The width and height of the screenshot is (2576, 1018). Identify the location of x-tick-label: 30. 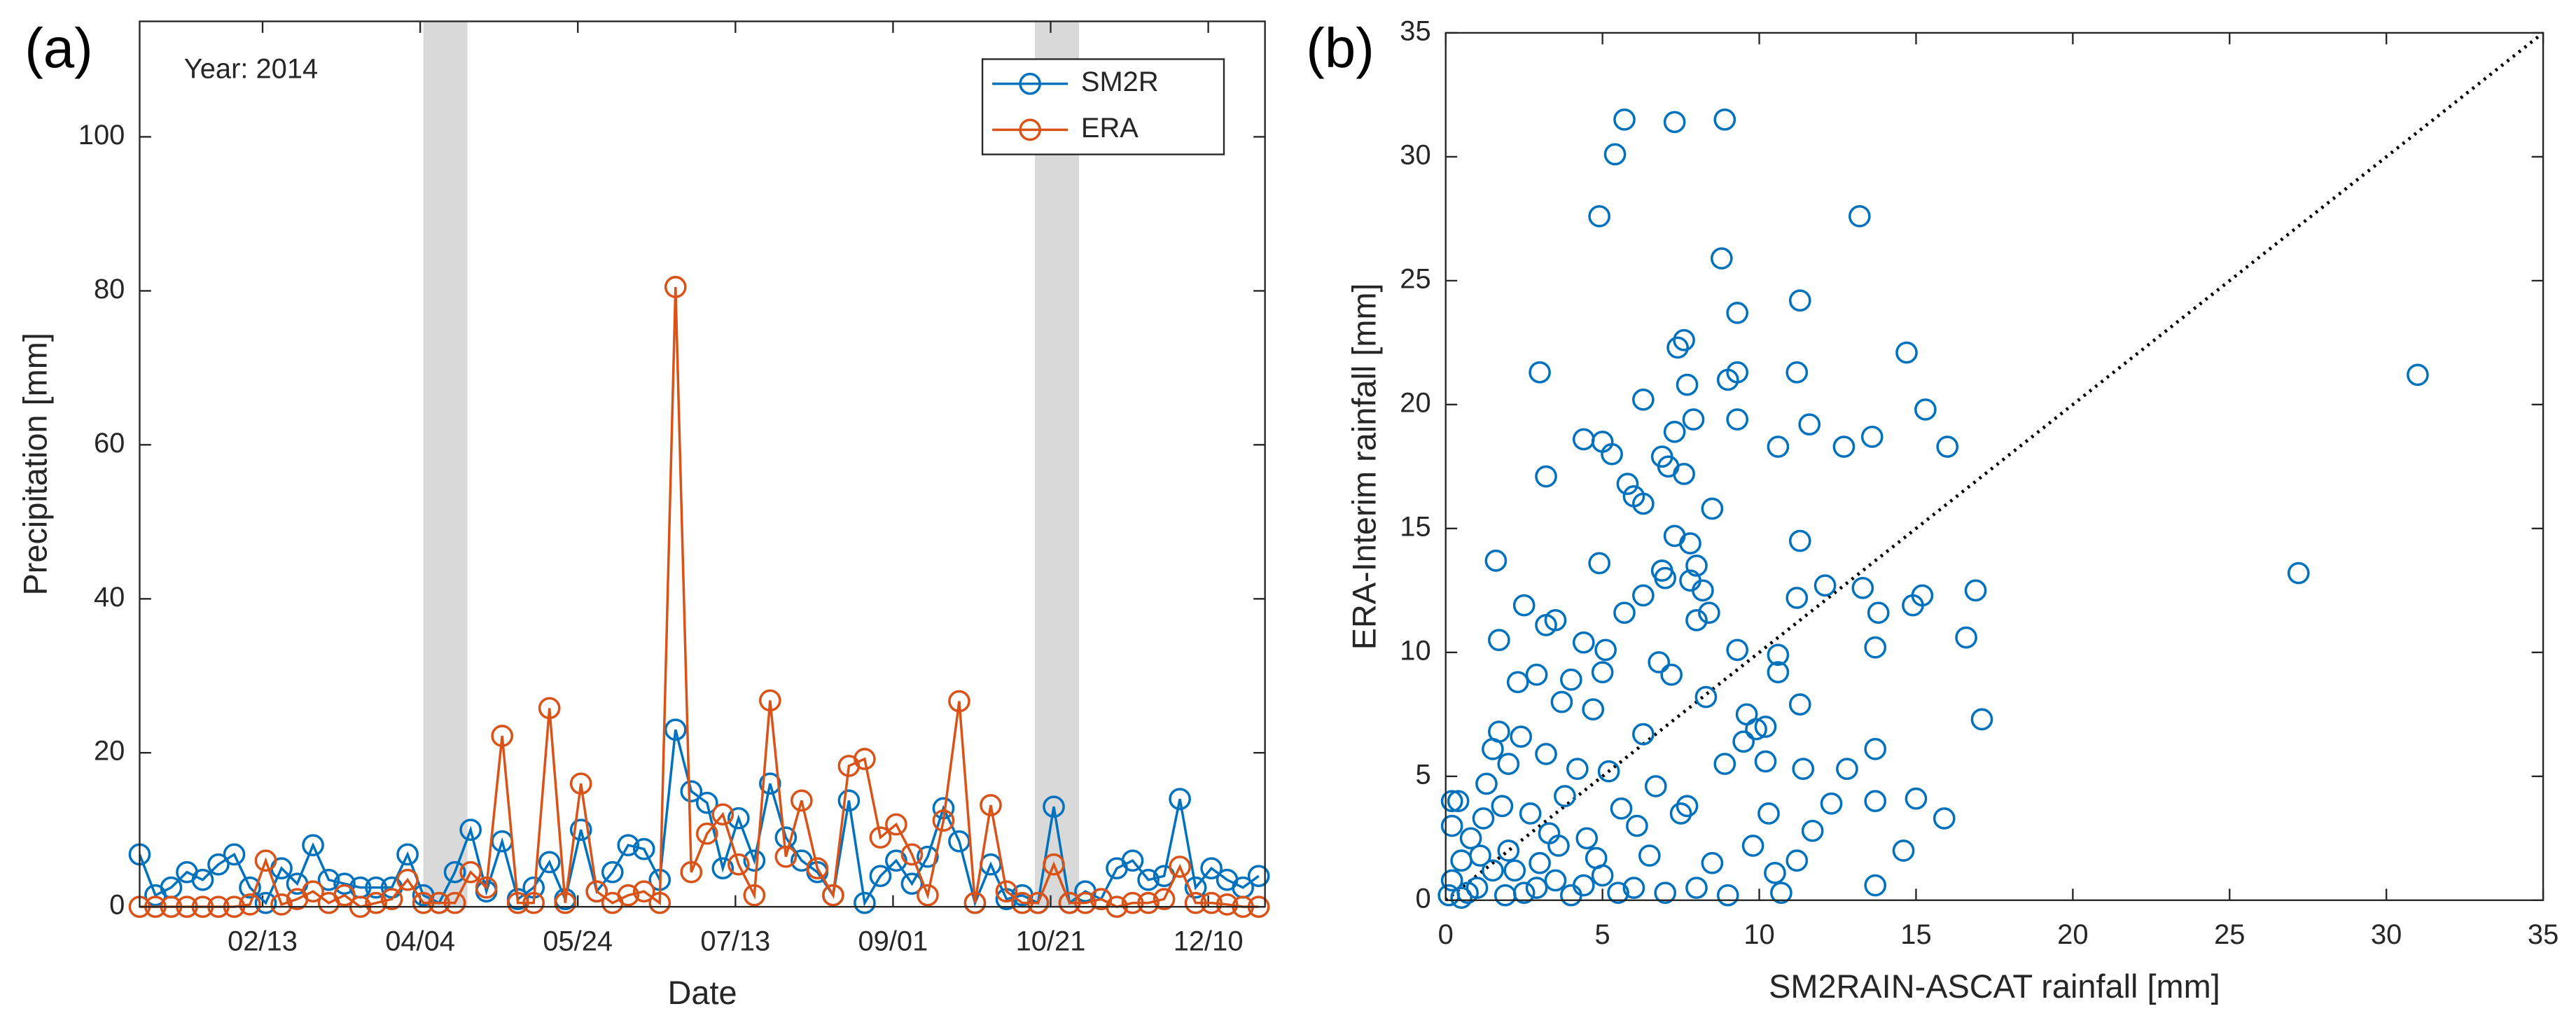
(2386, 935).